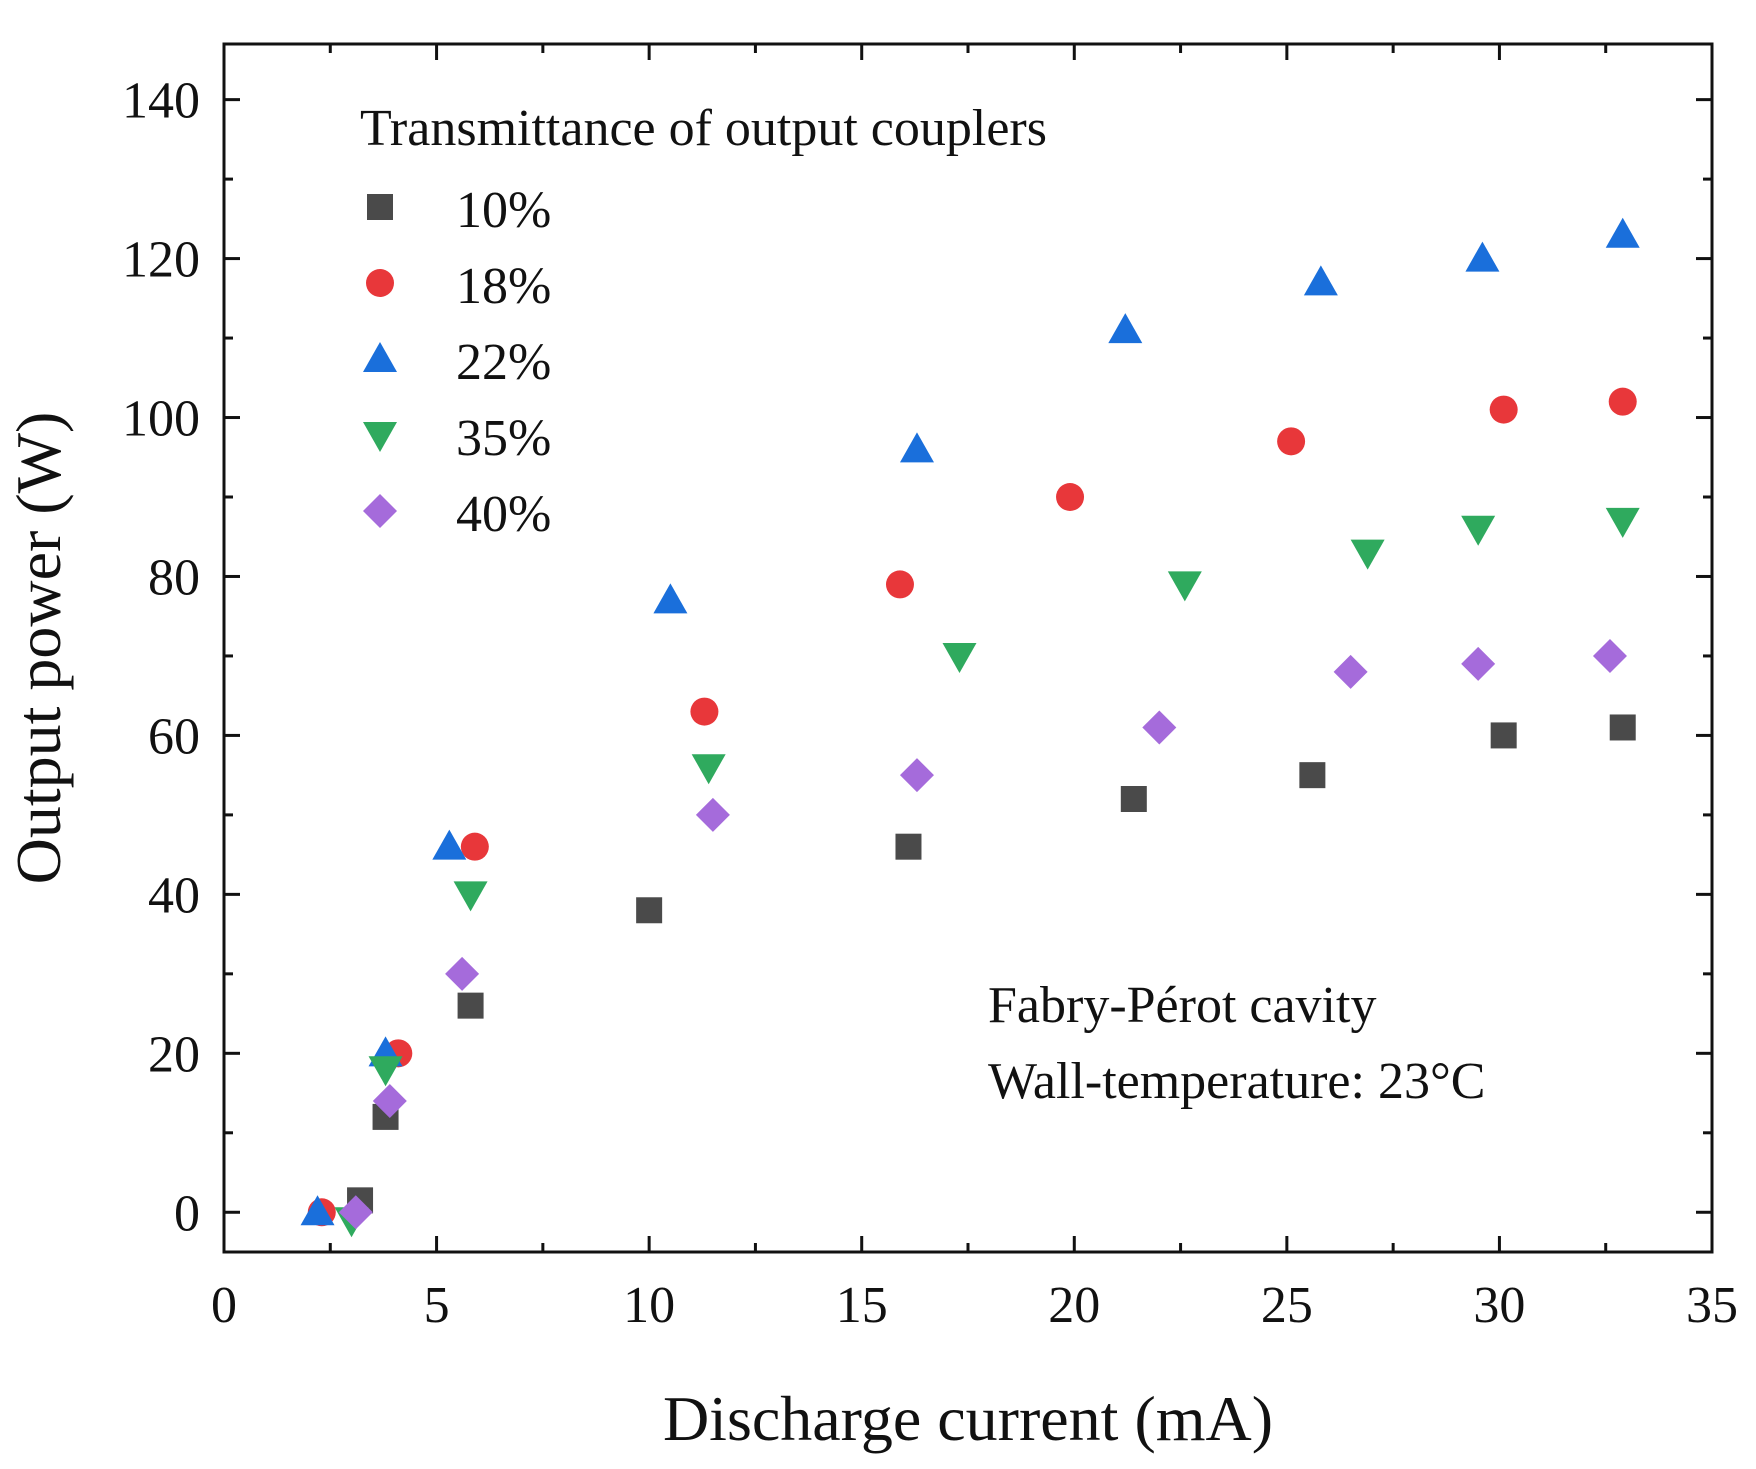 The height and width of the screenshot is (1469, 1756). I want to click on y-tick-label: 100, so click(161, 419).